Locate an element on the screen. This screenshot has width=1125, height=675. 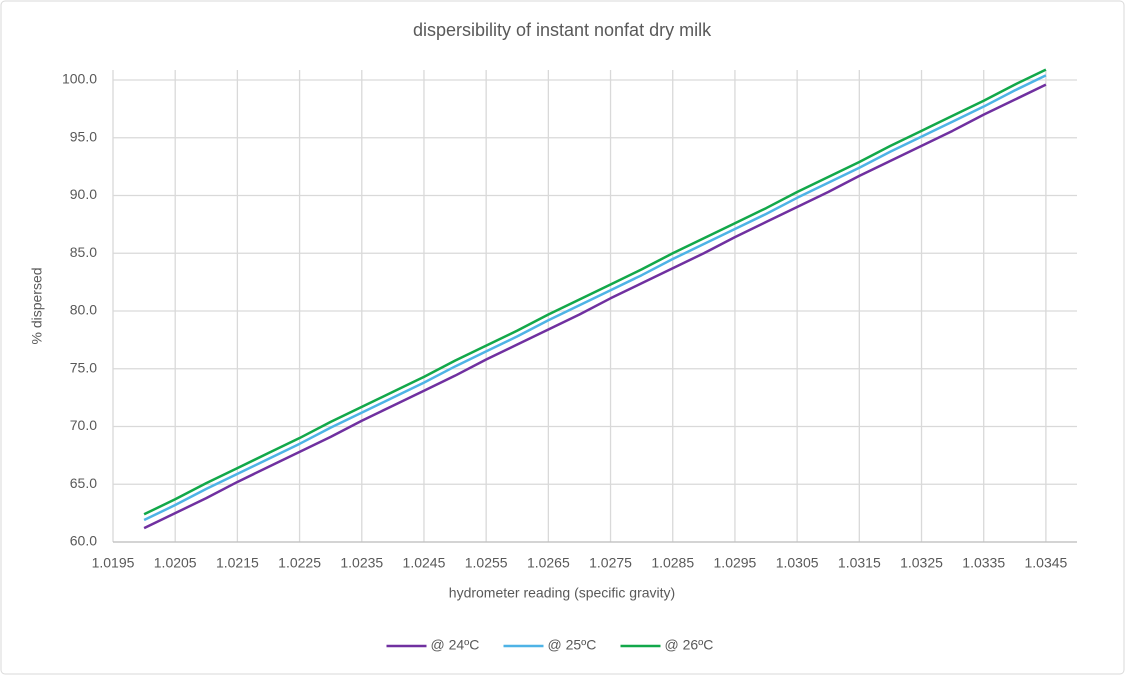
x-tick-label: 1.0215 is located at coordinates (237, 563).